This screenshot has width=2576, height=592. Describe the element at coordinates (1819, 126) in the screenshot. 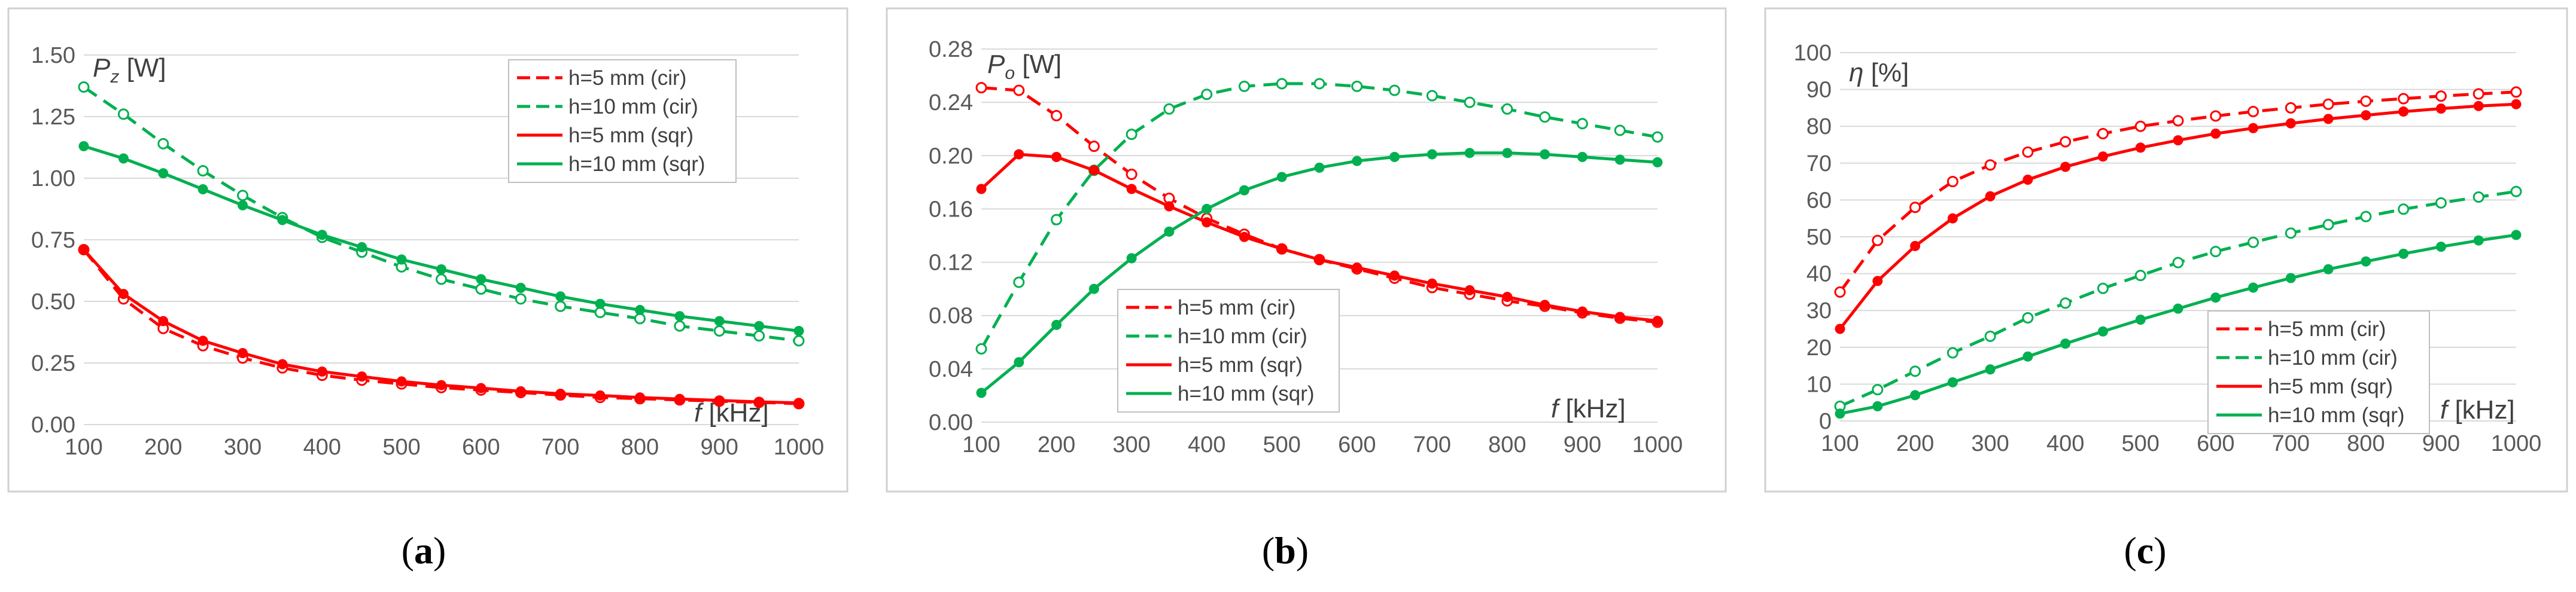

I see `panel-c-y-tick-label: 80` at that location.